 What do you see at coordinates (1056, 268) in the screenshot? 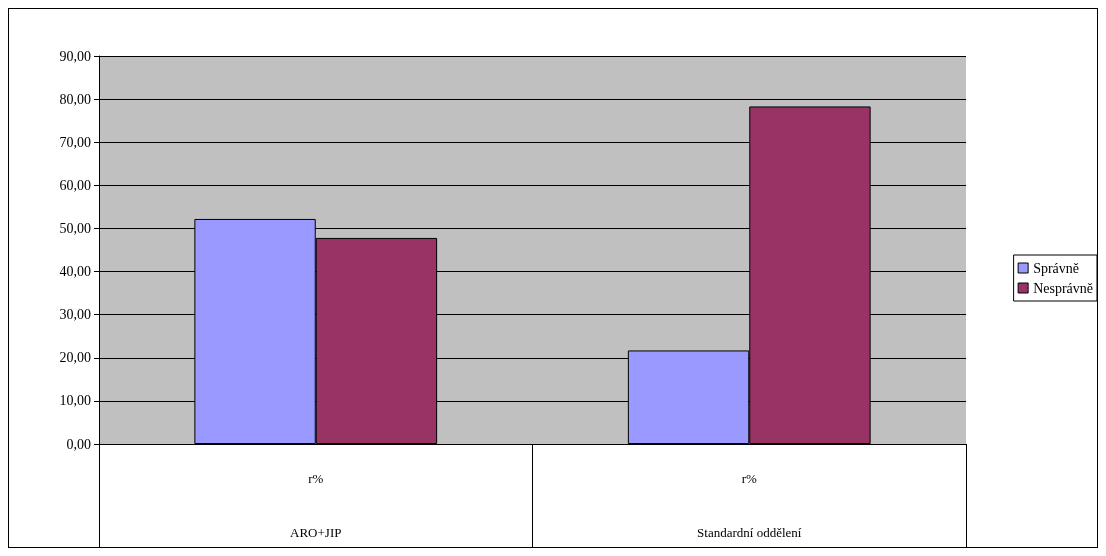
I see `legend-label: Správně` at bounding box center [1056, 268].